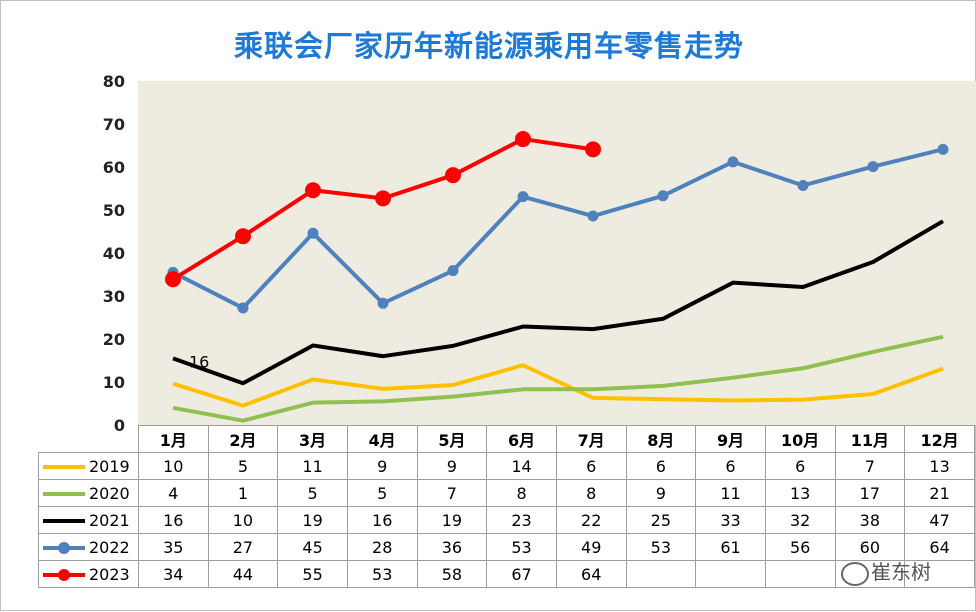 The image size is (976, 612). Describe the element at coordinates (452, 574) in the screenshot. I see `table-cell: 58` at that location.